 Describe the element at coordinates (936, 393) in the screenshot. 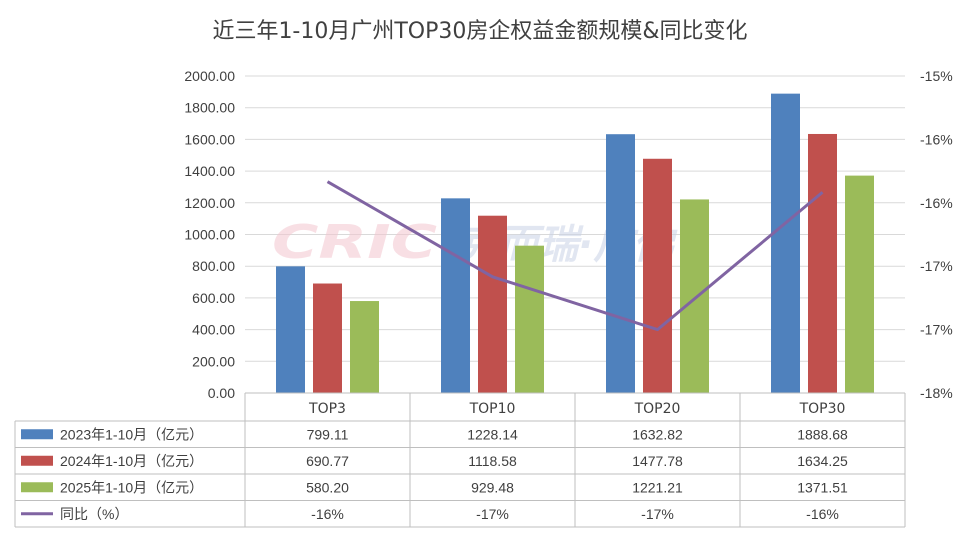

I see `right-tick-label: -18%` at that location.